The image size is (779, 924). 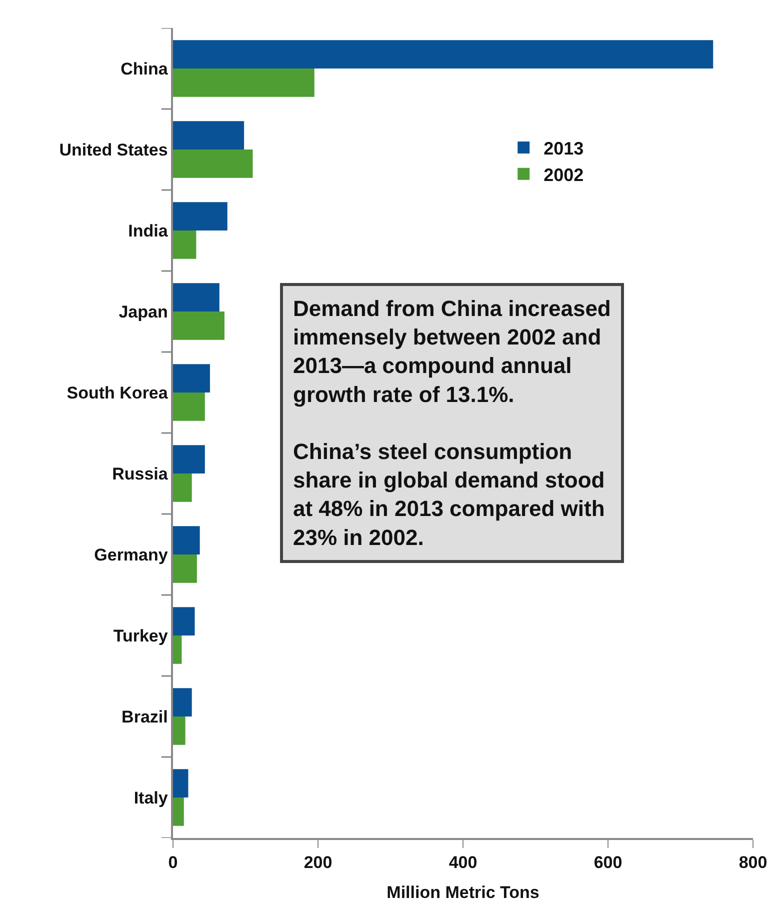 What do you see at coordinates (318, 862) in the screenshot?
I see `x-tick-label: 200` at bounding box center [318, 862].